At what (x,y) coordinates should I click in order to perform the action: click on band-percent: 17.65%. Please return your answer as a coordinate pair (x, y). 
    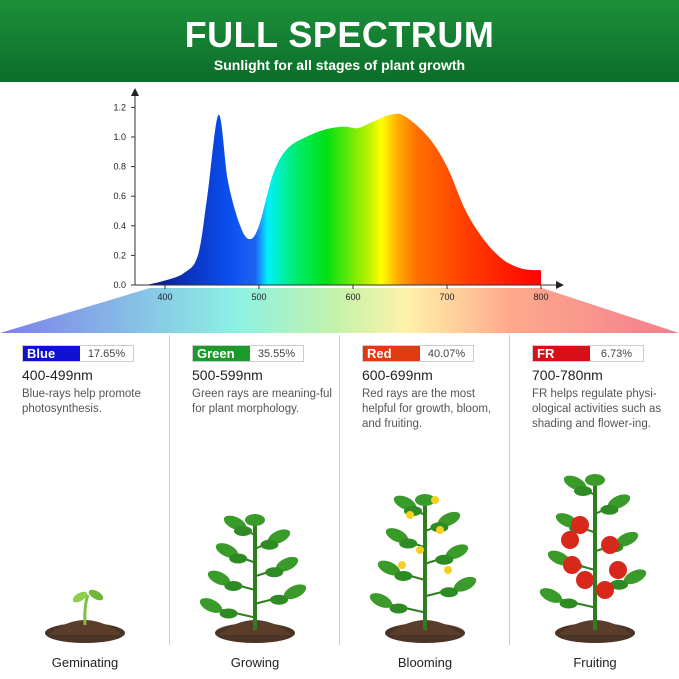
    Looking at the image, I should click on (106, 354).